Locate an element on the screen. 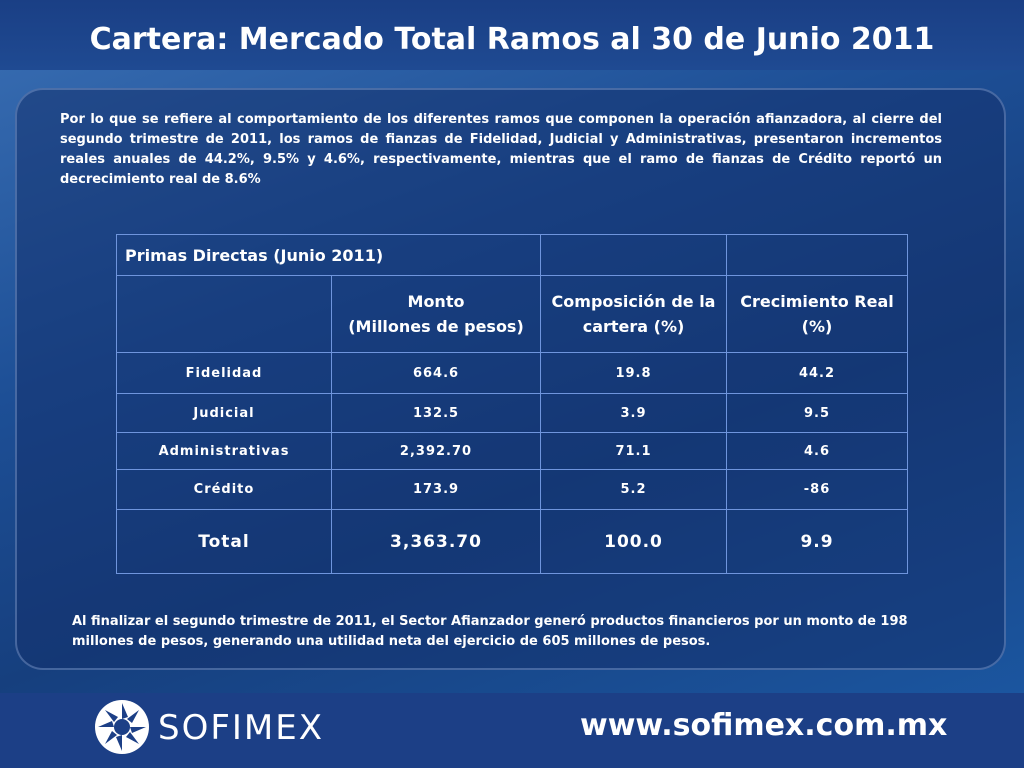 This screenshot has width=1024, height=768. table-row: Crédito 173.9 5.2 -86 is located at coordinates (512, 489).